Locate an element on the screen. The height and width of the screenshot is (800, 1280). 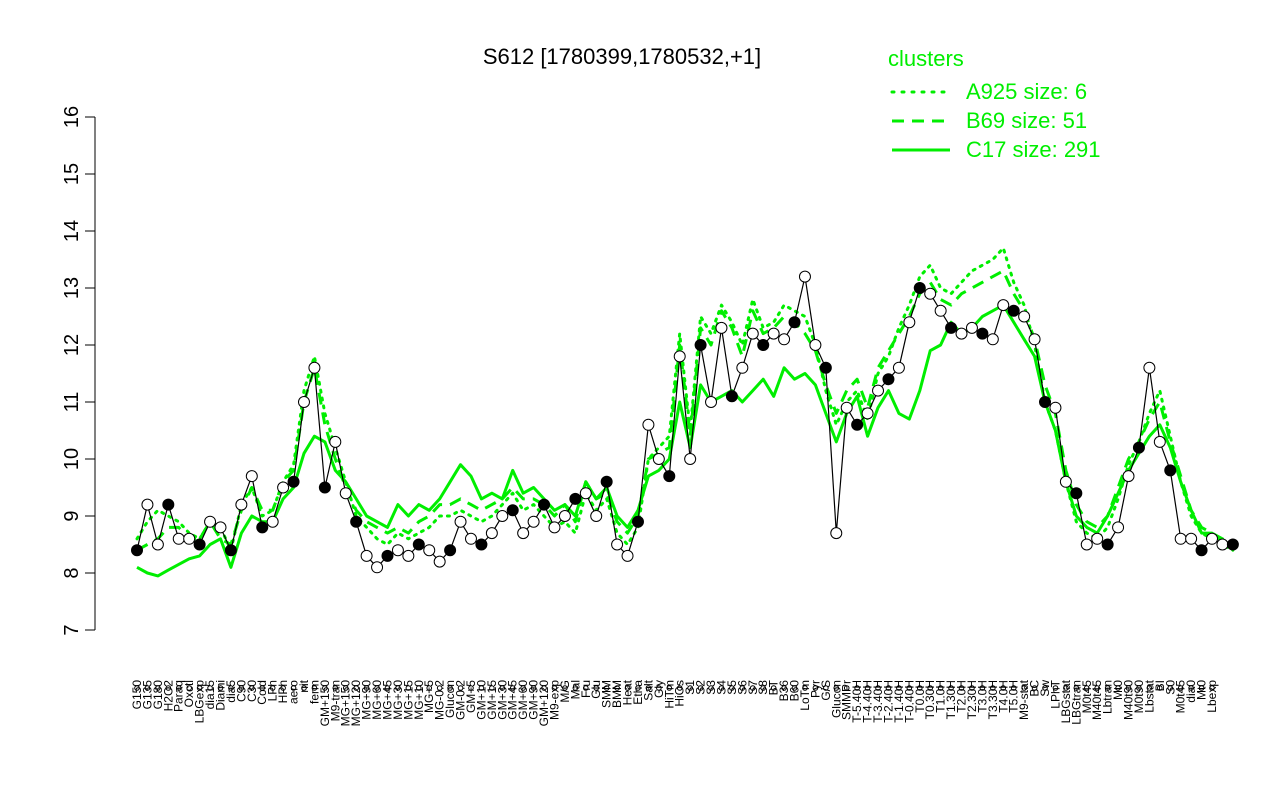
x-tick-label: HPh is located at coordinates (283, 691).